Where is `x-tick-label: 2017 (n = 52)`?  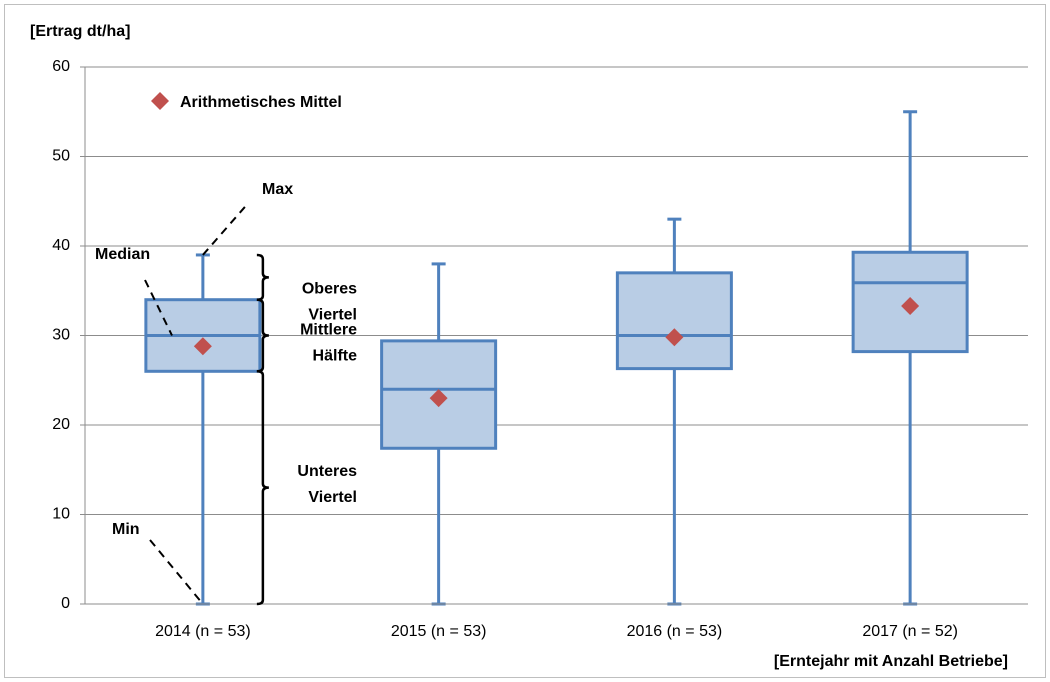 x-tick-label: 2017 (n = 52) is located at coordinates (910, 631).